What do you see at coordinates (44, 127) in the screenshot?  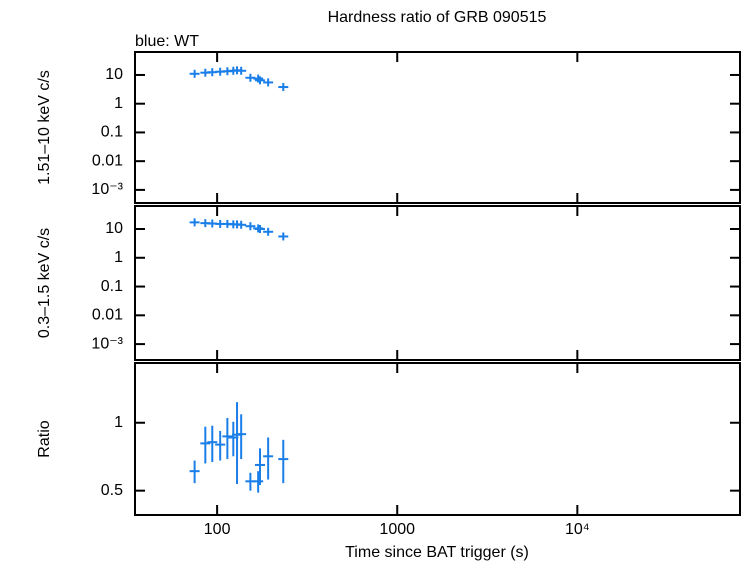 I see `y-axis-label: 1.51–10 keV c/s` at bounding box center [44, 127].